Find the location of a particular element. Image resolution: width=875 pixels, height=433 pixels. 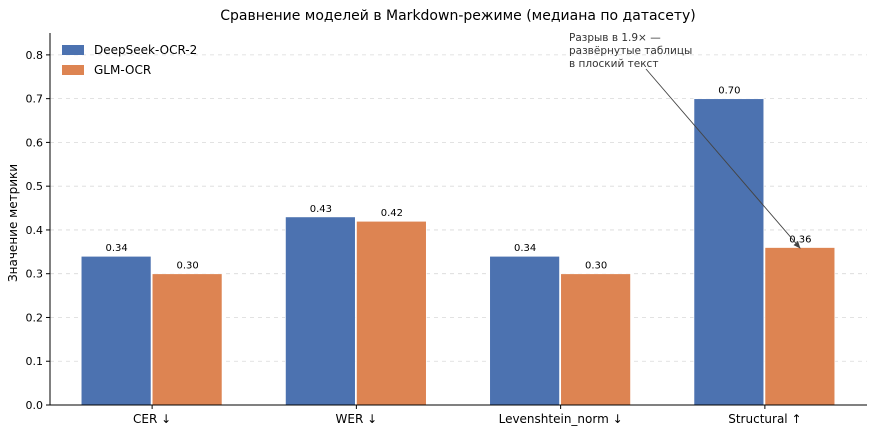

annotation-arrow-head is located at coordinates (797, 245).